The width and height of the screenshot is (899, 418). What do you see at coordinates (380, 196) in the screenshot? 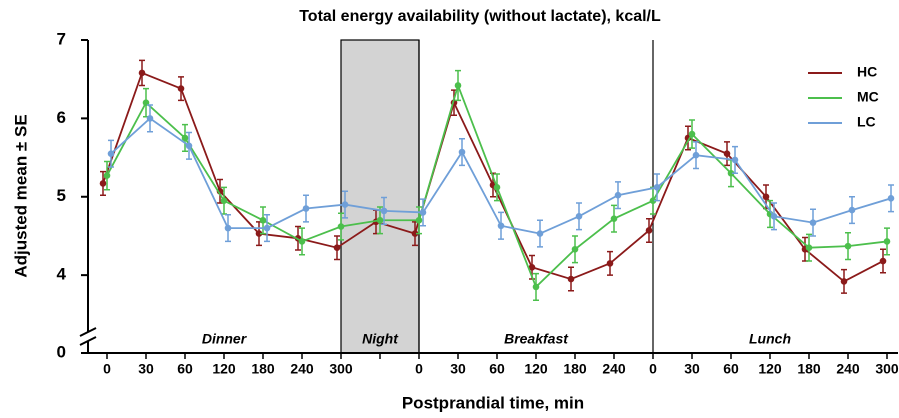
I see `shaded-region` at bounding box center [380, 196].